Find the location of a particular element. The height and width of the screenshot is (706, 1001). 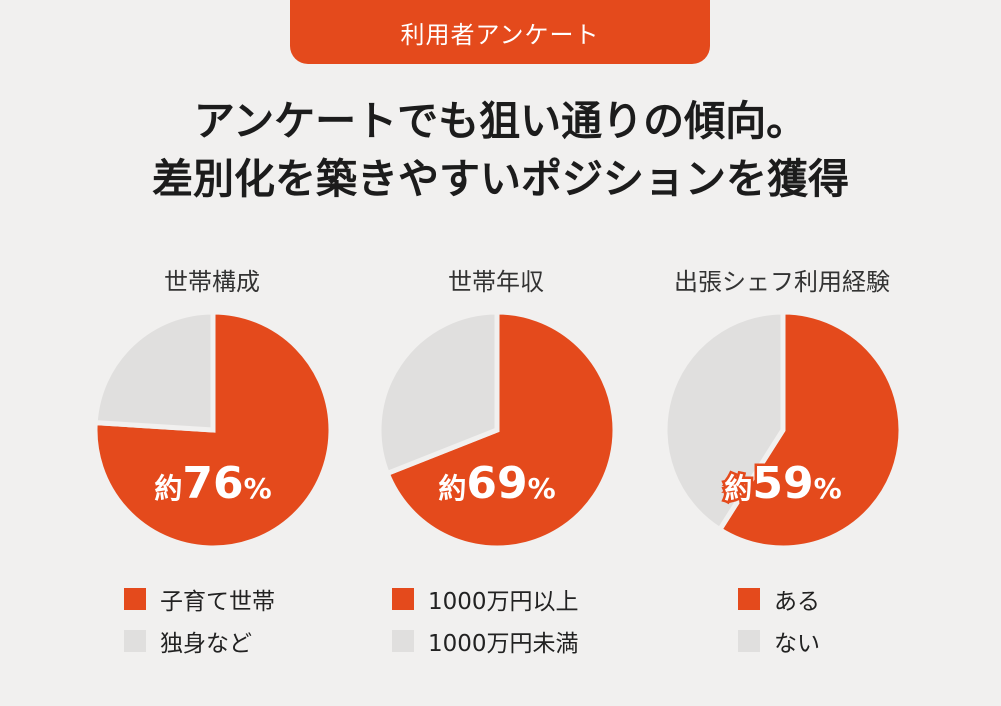

pie-chart-household: 約76% is located at coordinates (212, 434).